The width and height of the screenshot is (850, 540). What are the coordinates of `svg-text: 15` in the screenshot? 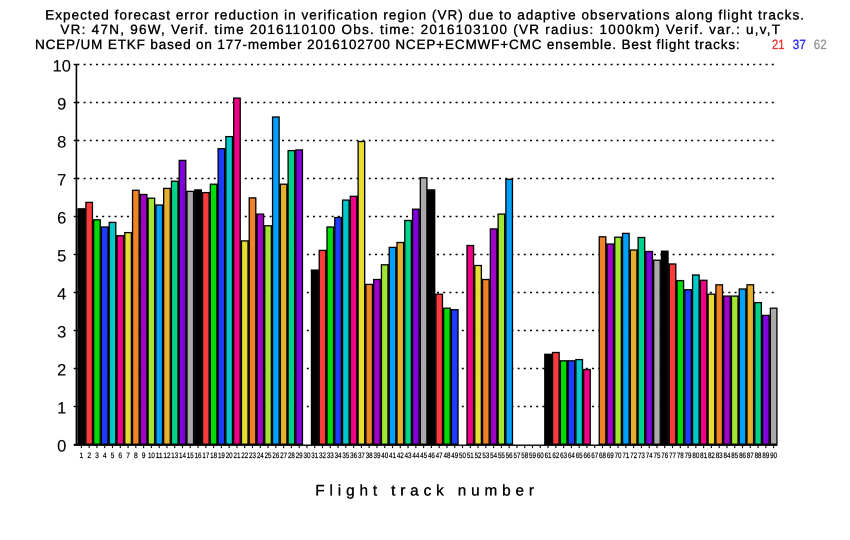 It's located at (190, 455).